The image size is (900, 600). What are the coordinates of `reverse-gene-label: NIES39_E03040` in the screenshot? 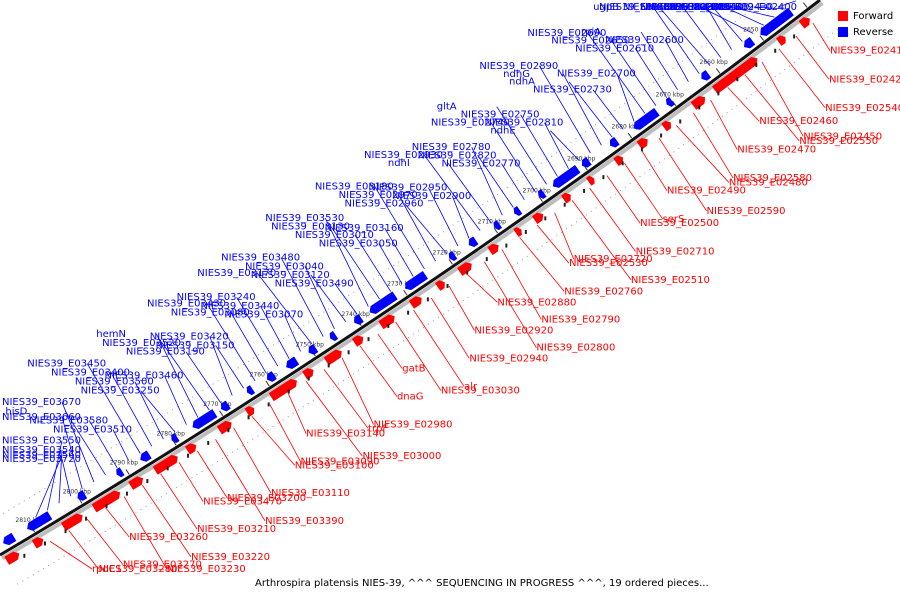 It's located at (284, 266).